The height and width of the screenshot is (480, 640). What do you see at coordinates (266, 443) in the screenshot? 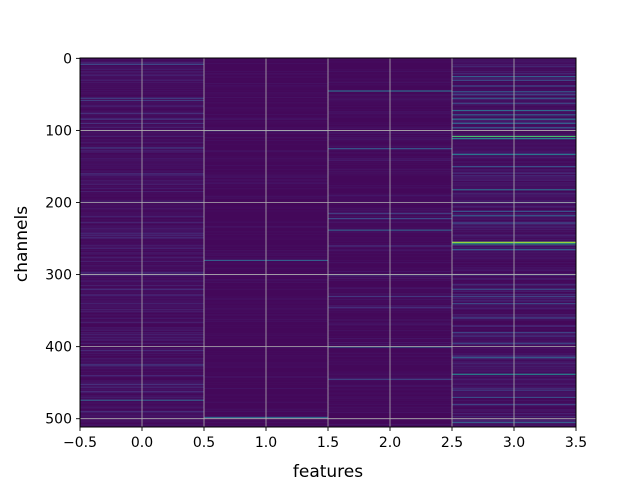
I see `x-tick-label: 1.0` at bounding box center [266, 443].